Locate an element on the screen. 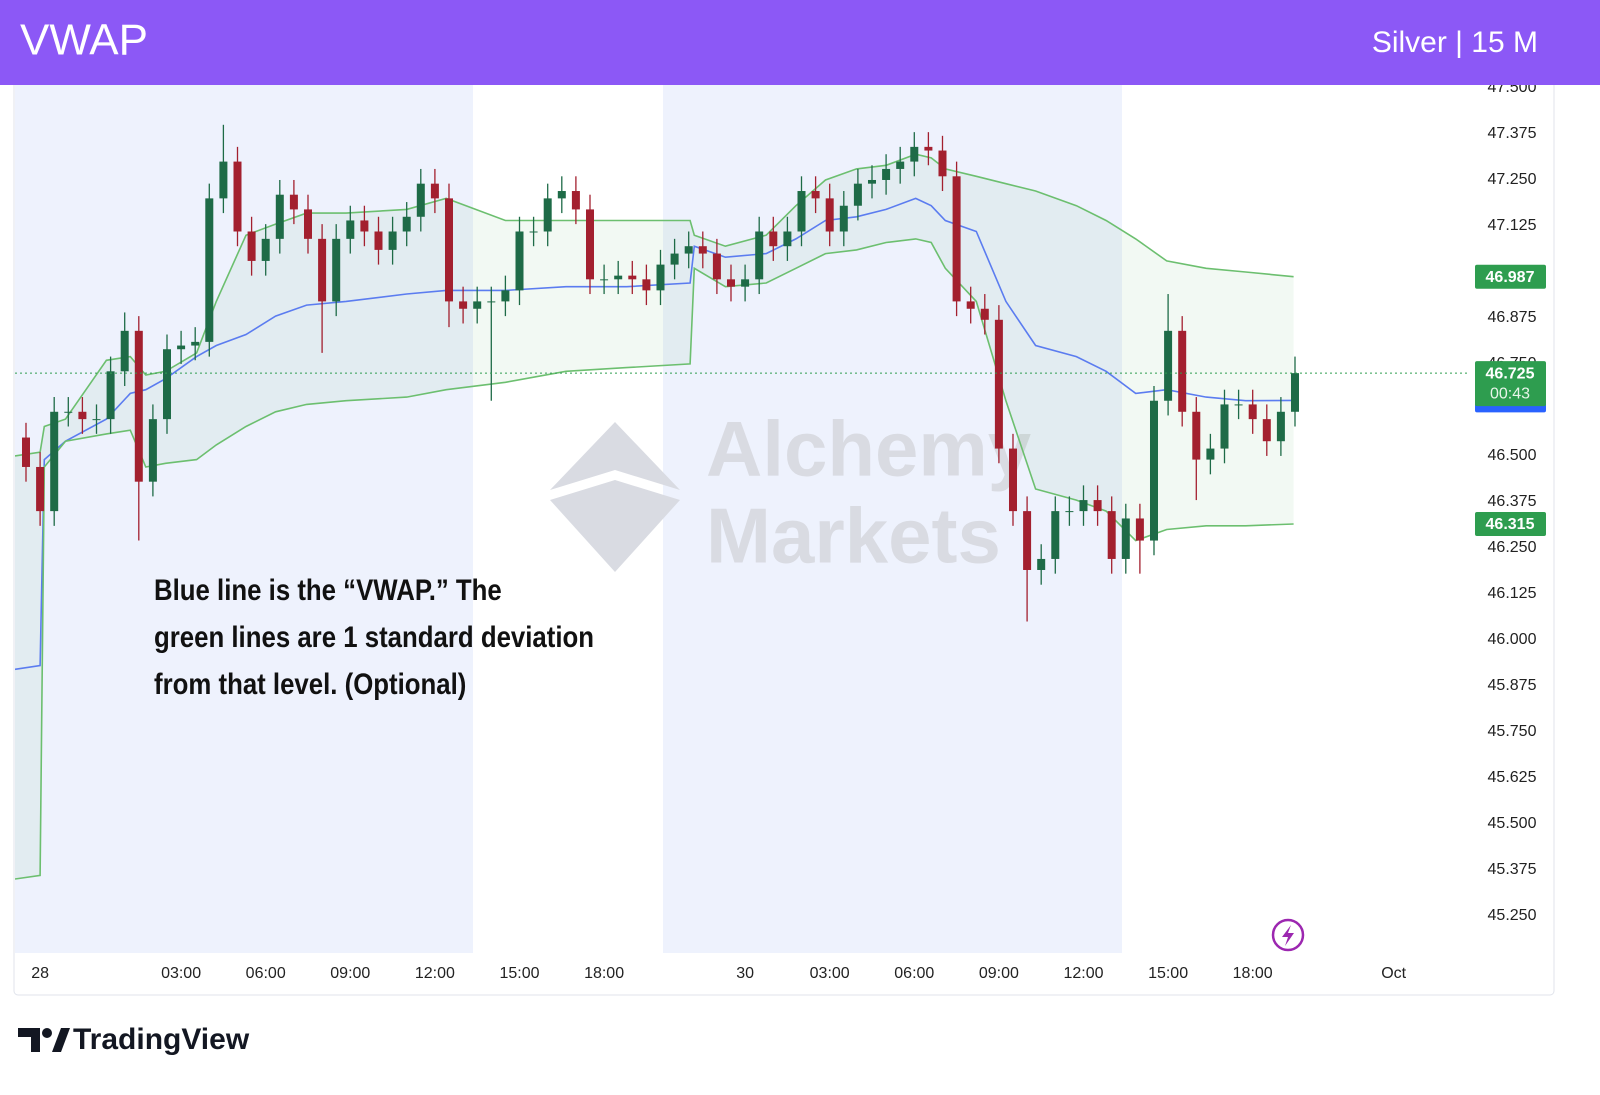 This screenshot has width=1600, height=1095. y-tick-label: 45.625 is located at coordinates (1512, 777).